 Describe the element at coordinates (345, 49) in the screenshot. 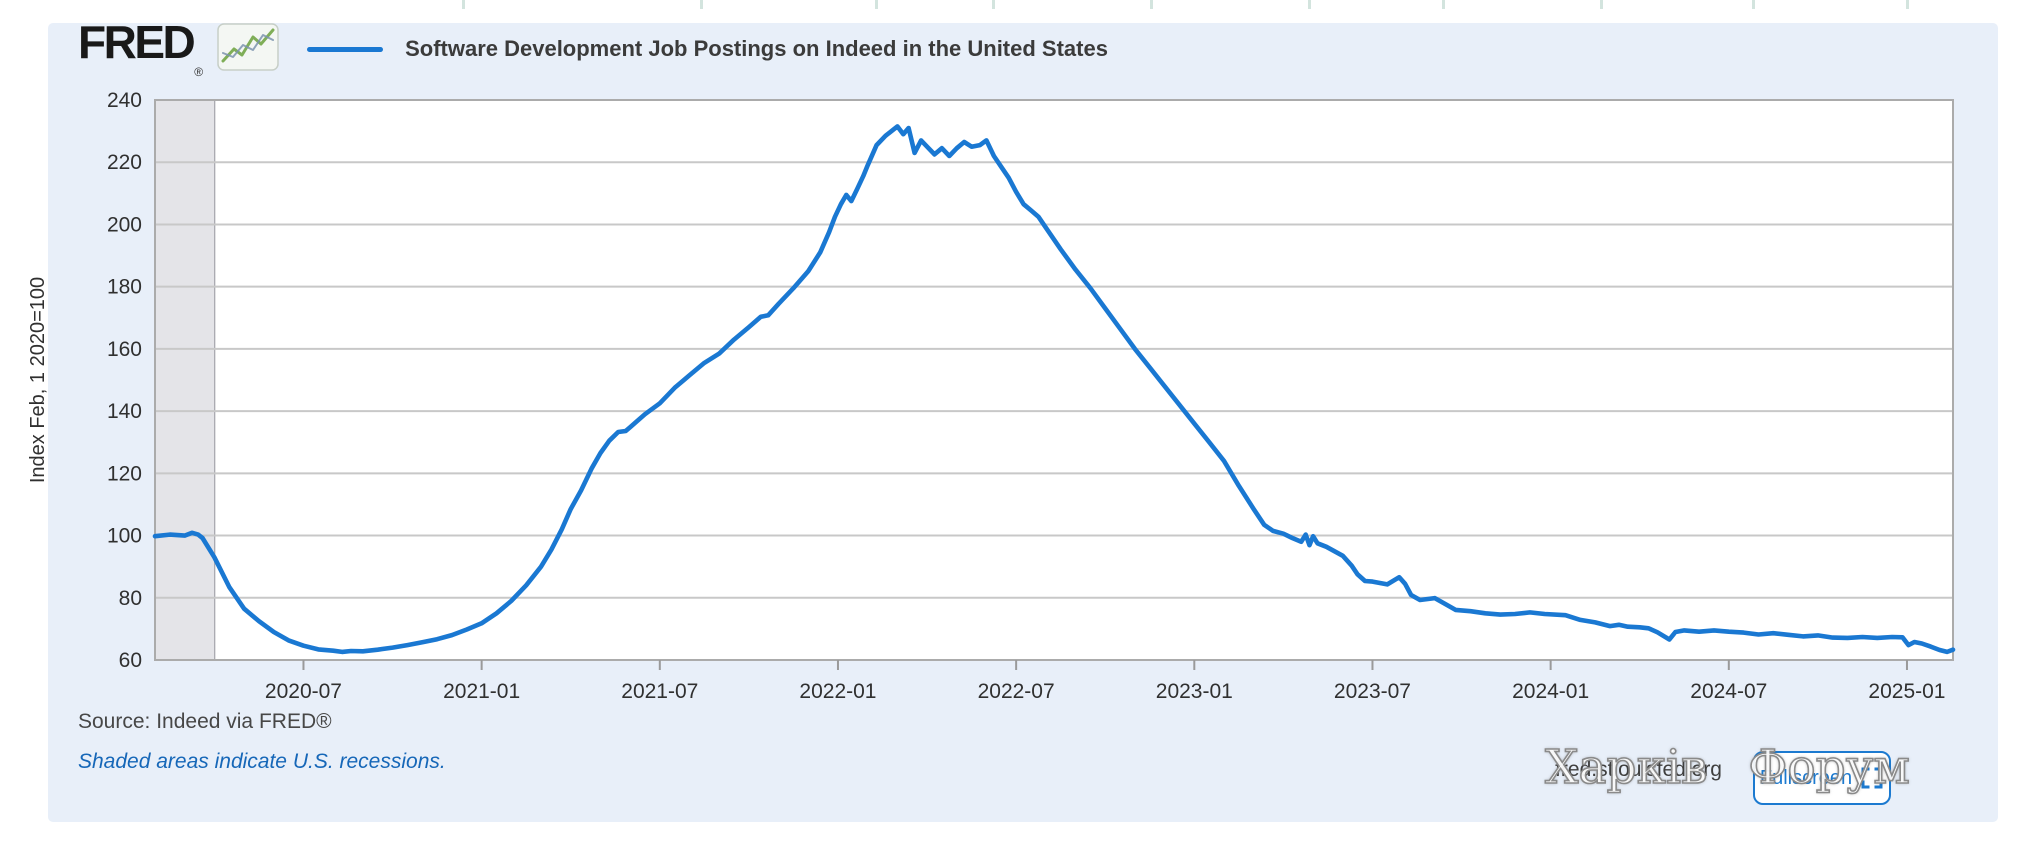

I see `series-legend-line-swatch` at that location.